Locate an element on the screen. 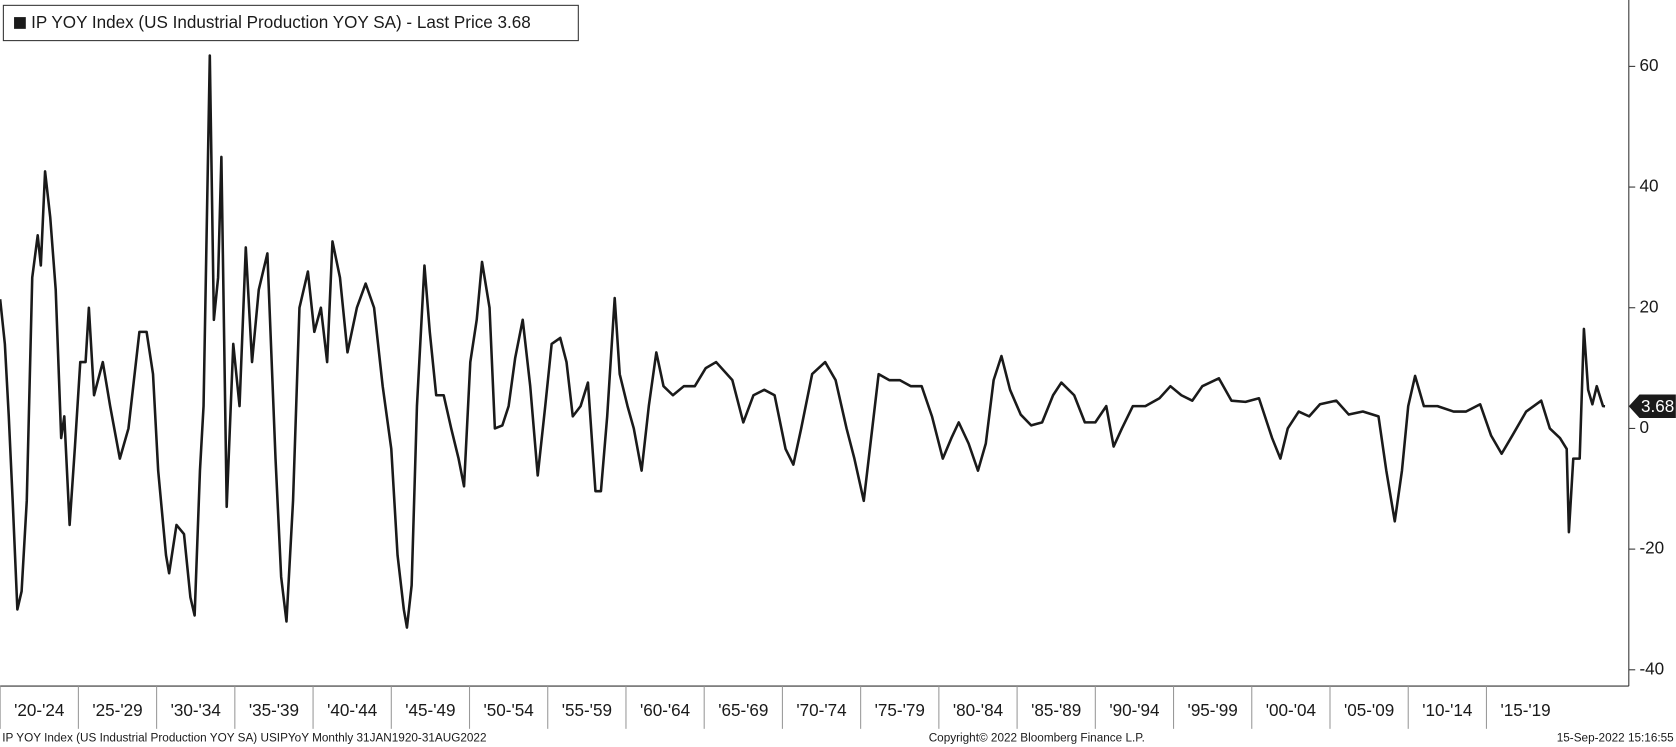  y-tick-label: 20 is located at coordinates (1649, 306).